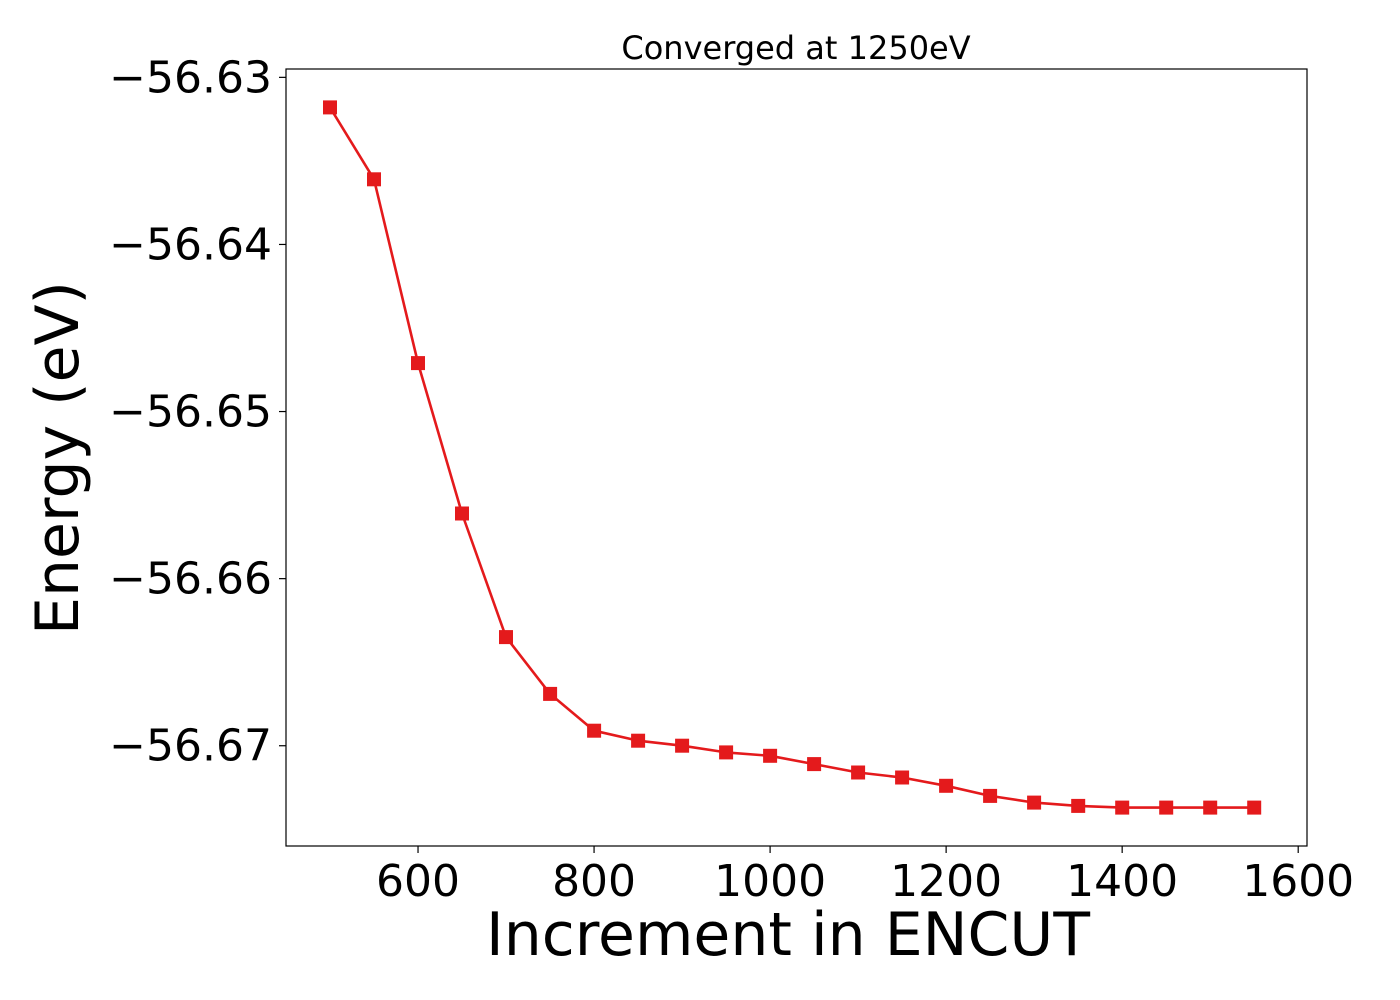 This screenshot has height=1000, width=1400. Describe the element at coordinates (1298, 881) in the screenshot. I see `x-tick-label: 1600` at that location.